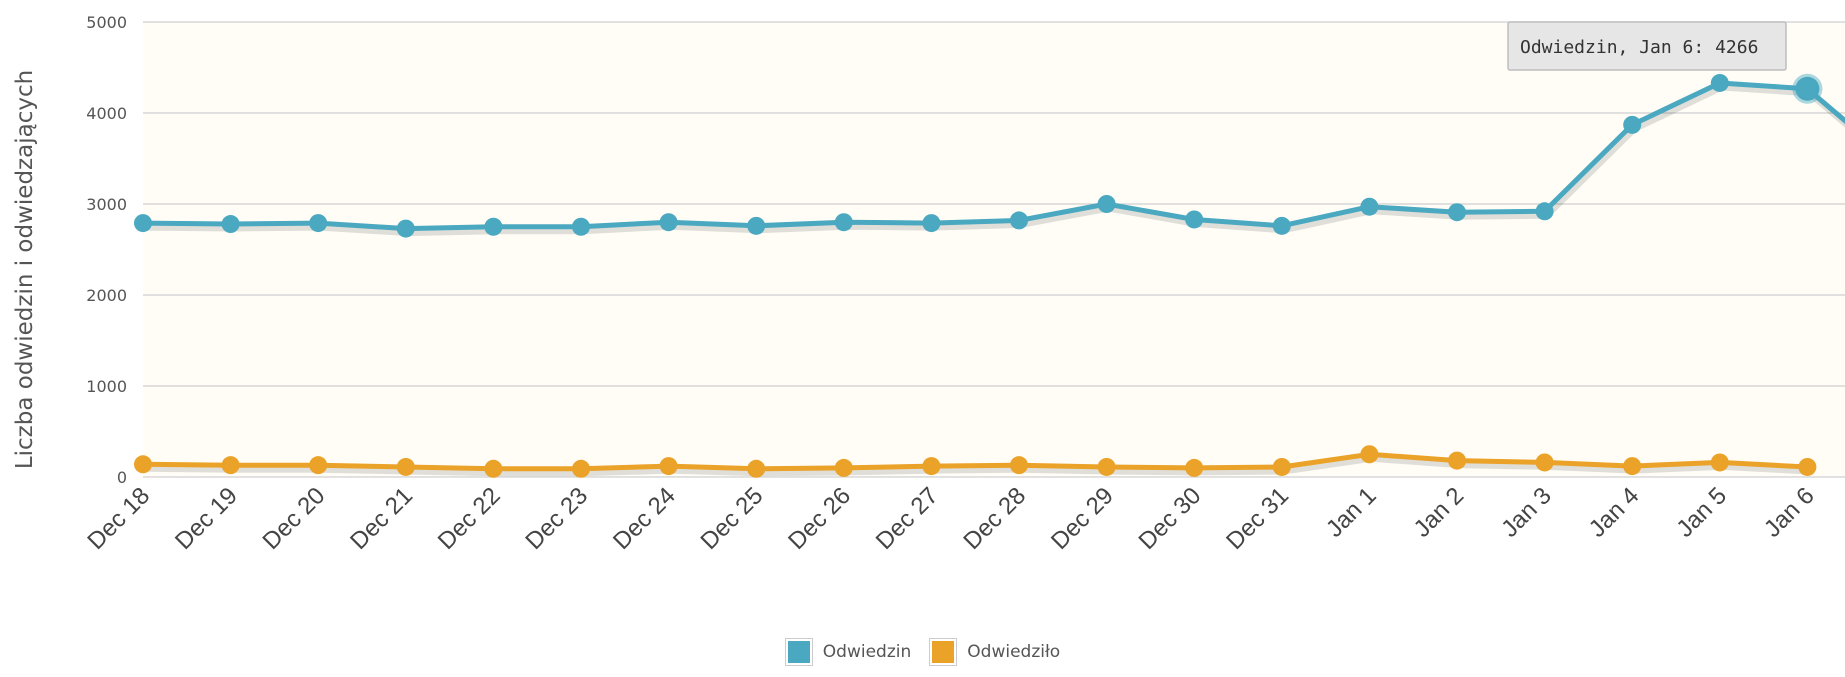 This screenshot has width=1845, height=677. What do you see at coordinates (975, 461) in the screenshot?
I see `series-line` at bounding box center [975, 461].